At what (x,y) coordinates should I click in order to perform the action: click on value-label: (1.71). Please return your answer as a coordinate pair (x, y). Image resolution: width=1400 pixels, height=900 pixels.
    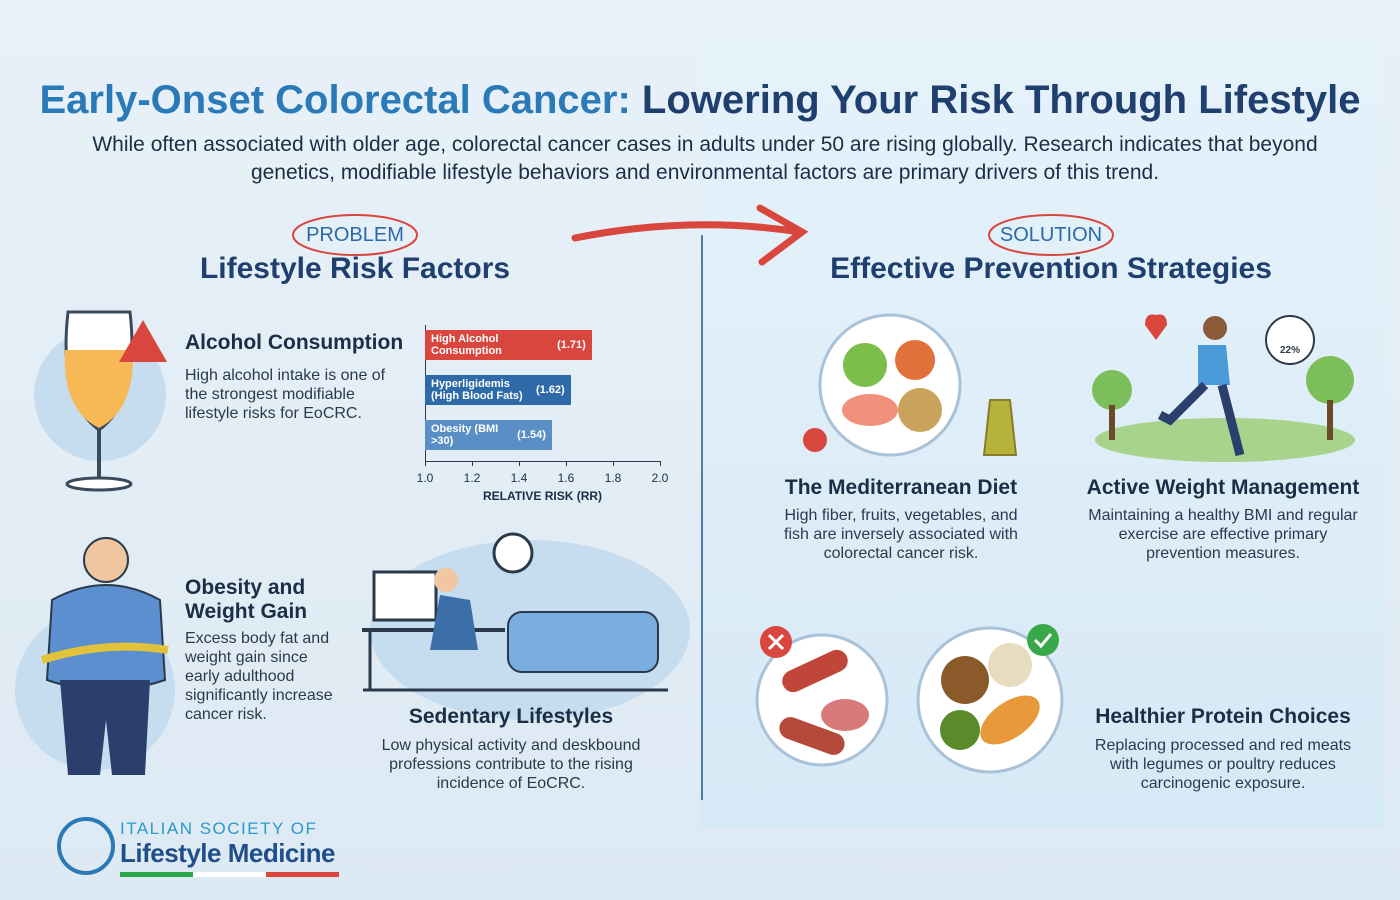
    Looking at the image, I should click on (571, 345).